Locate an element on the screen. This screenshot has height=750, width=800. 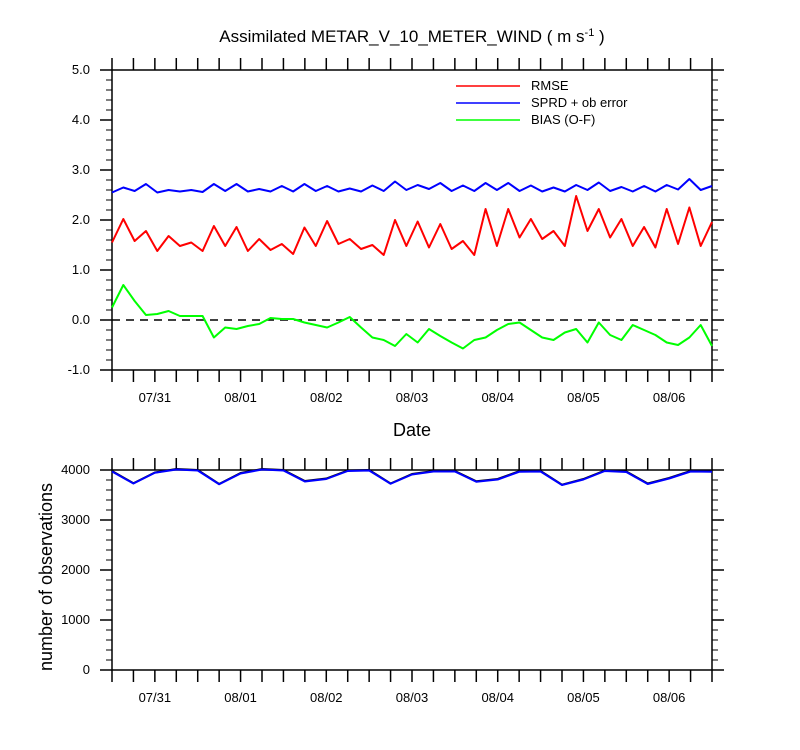
y-tick-label: -1.0 is located at coordinates (79, 369).